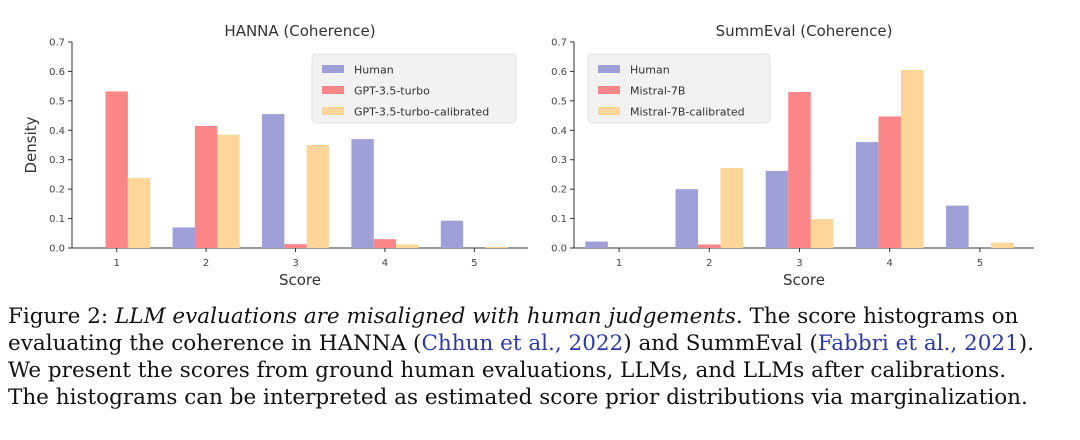 Image resolution: width=1080 pixels, height=440 pixels. I want to click on caption-line1-rest: . The score histograms on, so click(877, 316).